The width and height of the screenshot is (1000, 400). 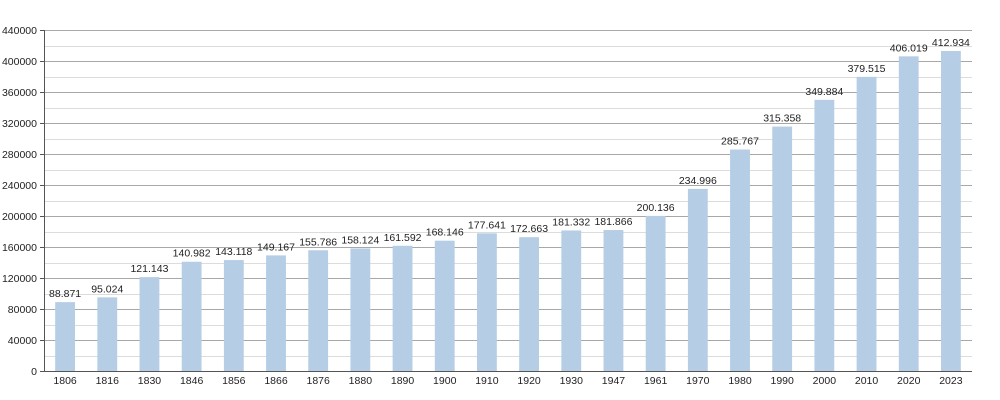 I want to click on bar-1980, so click(x=740, y=260).